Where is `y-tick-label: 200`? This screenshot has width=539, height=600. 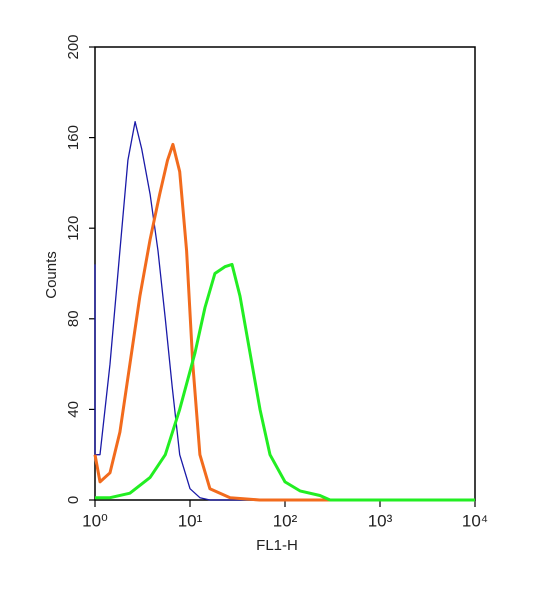
y-tick-label: 200 is located at coordinates (73, 46).